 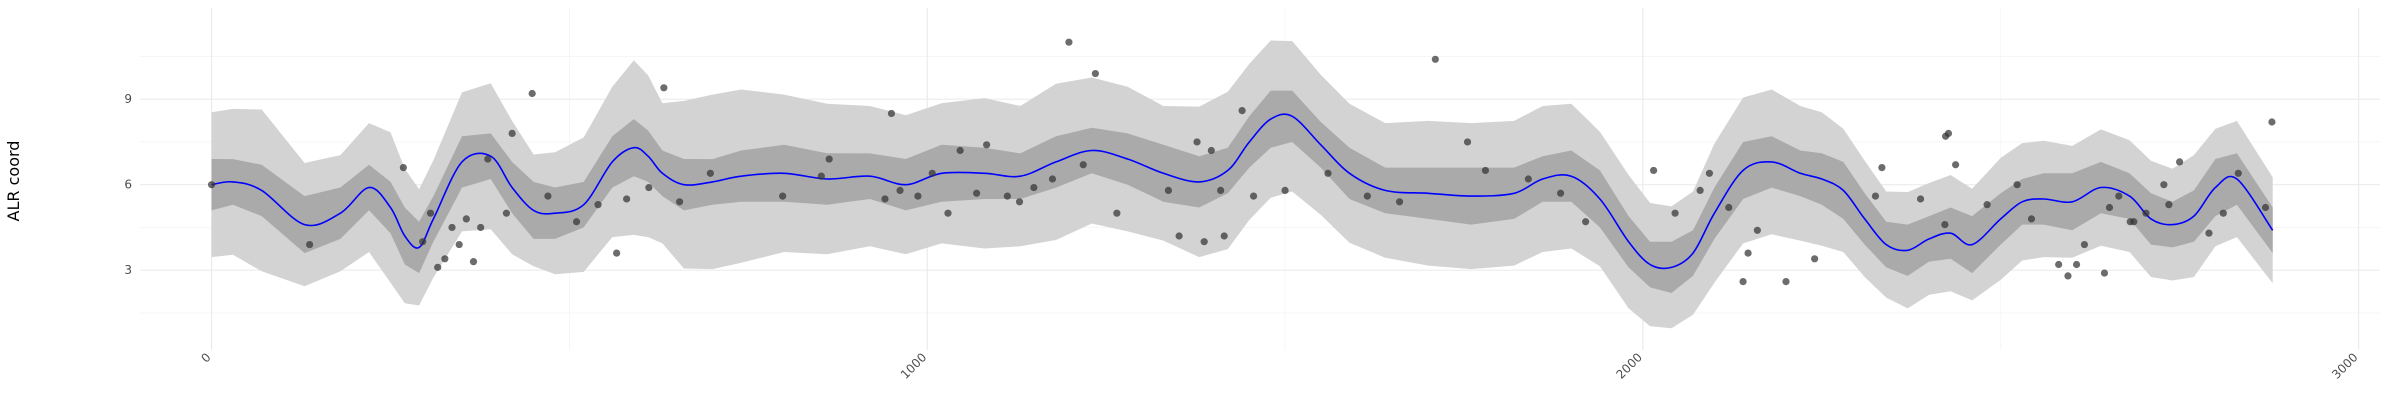 What do you see at coordinates (13, 181) in the screenshot?
I see `y-axis-title: ALR coord` at bounding box center [13, 181].